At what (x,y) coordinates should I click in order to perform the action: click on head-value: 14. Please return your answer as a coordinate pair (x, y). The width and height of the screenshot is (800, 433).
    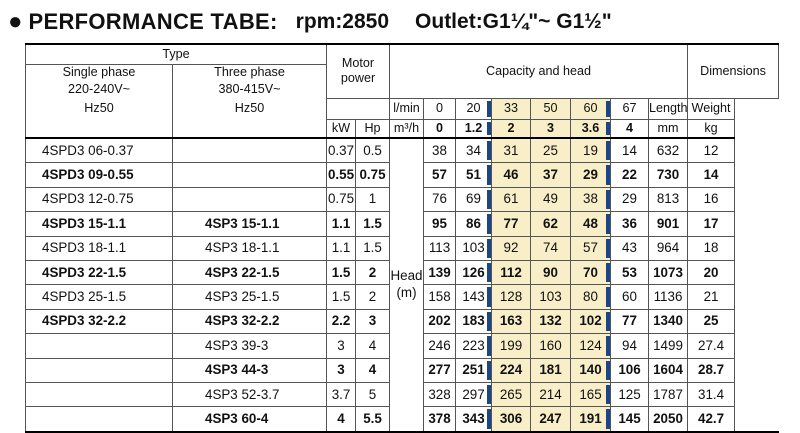
    Looking at the image, I should click on (629, 151).